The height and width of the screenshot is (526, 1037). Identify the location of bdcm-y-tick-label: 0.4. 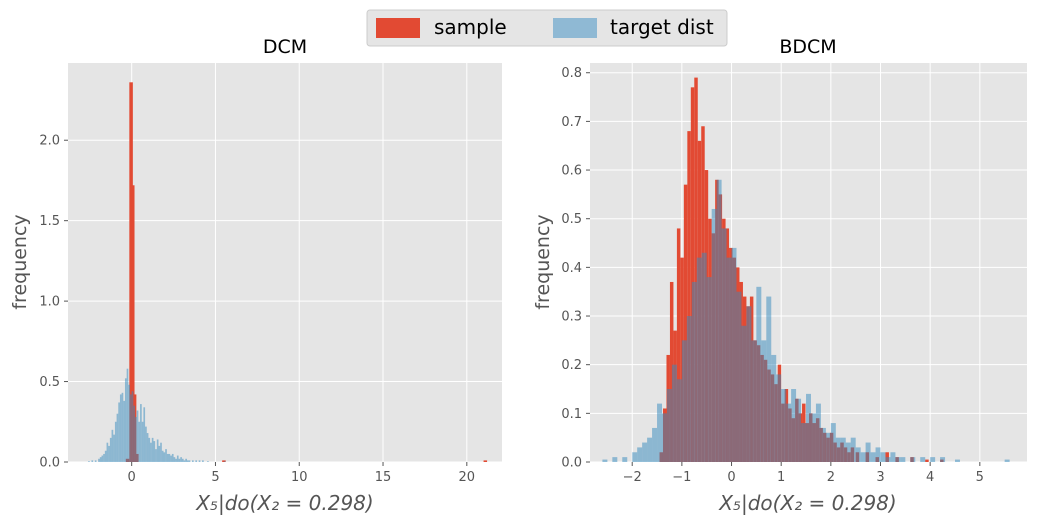
(571, 268).